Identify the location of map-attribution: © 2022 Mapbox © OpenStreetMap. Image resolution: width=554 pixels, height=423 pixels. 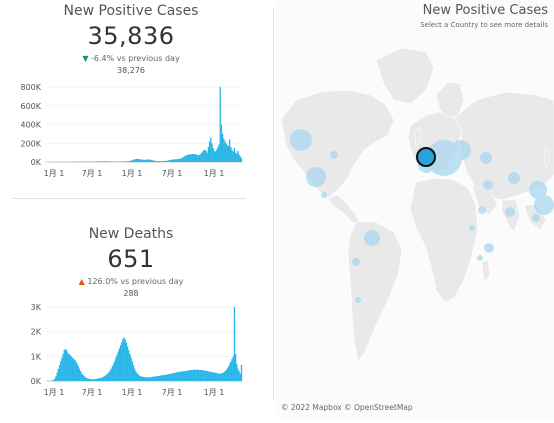
(347, 407).